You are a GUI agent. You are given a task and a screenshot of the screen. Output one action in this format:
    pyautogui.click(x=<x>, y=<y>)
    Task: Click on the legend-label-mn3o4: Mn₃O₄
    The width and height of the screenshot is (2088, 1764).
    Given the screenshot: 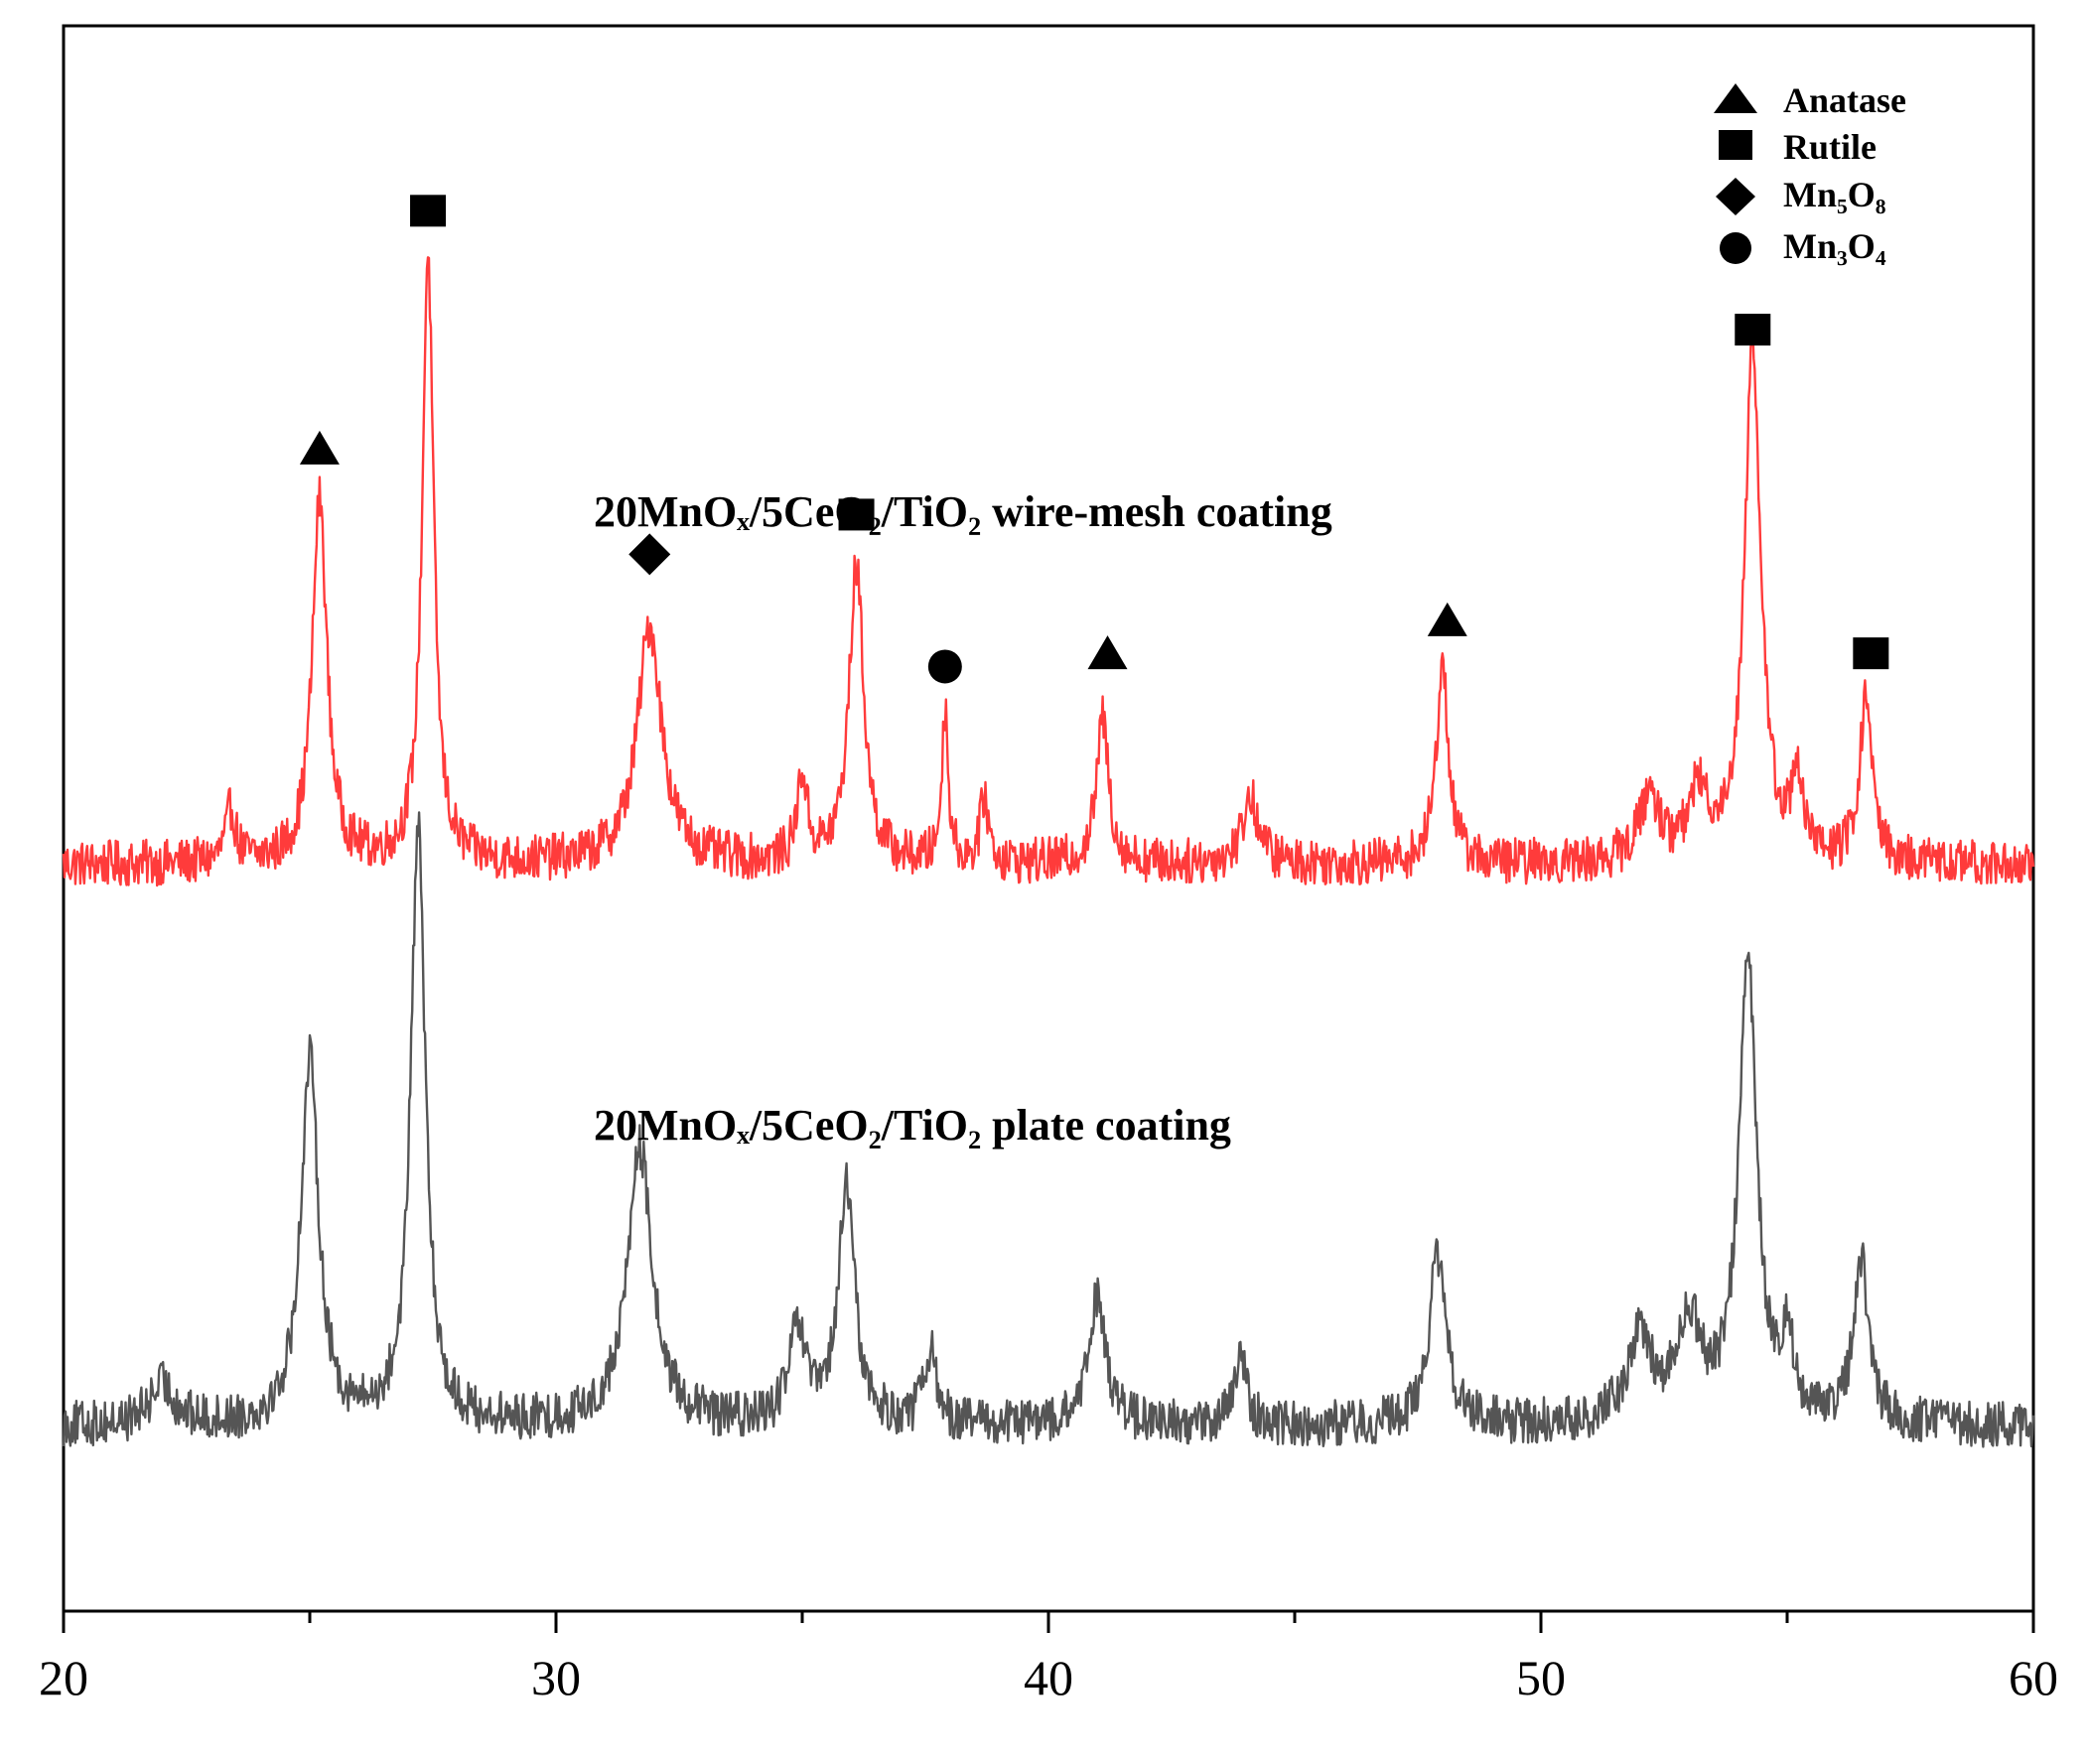 What is the action you would take?
    pyautogui.click(x=1834, y=246)
    